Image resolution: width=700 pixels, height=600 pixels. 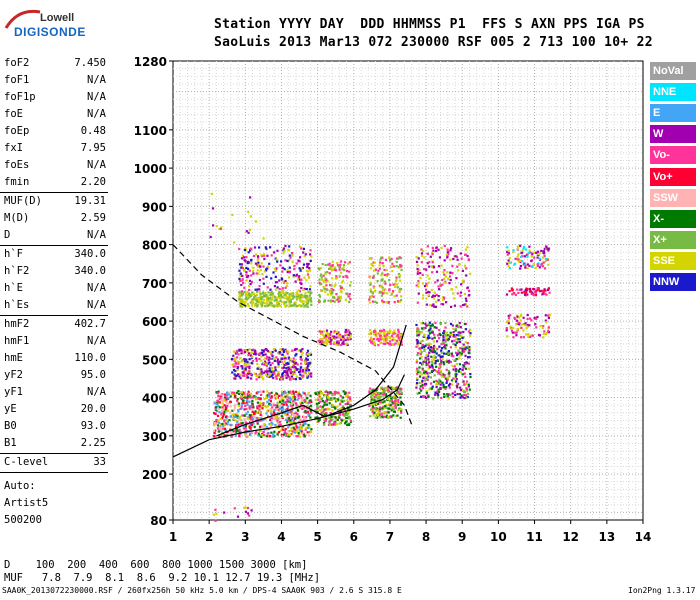 I want to click on param-row: D N/A, so click(x=55, y=235).